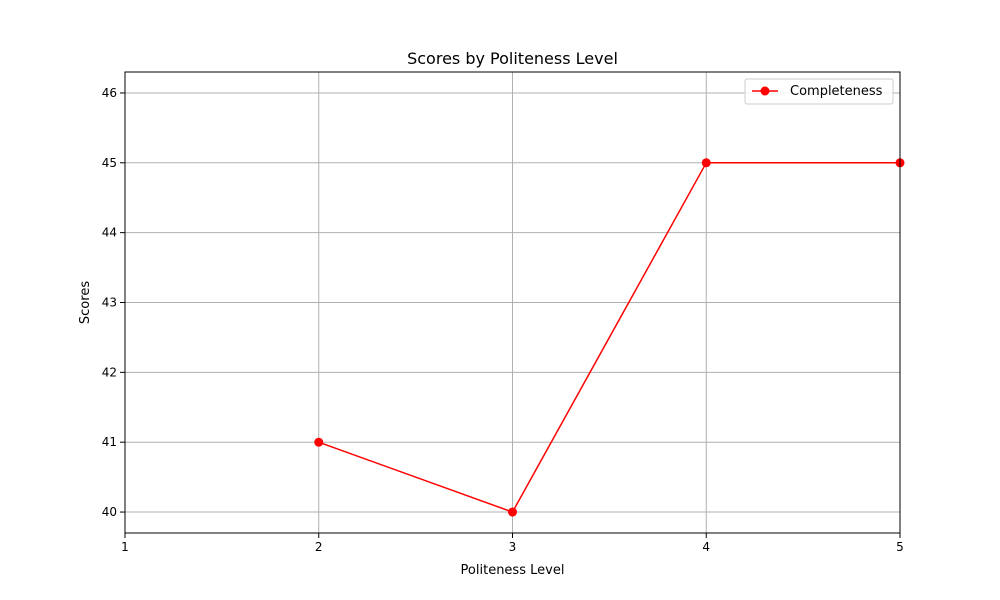 Image resolution: width=1000 pixels, height=600 pixels. What do you see at coordinates (513, 570) in the screenshot?
I see `x-axis-label: Politeness Level` at bounding box center [513, 570].